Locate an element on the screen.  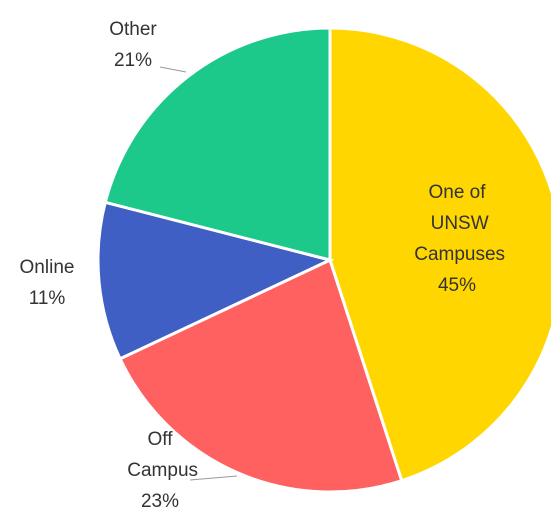
label-line: One of is located at coordinates (457, 192).